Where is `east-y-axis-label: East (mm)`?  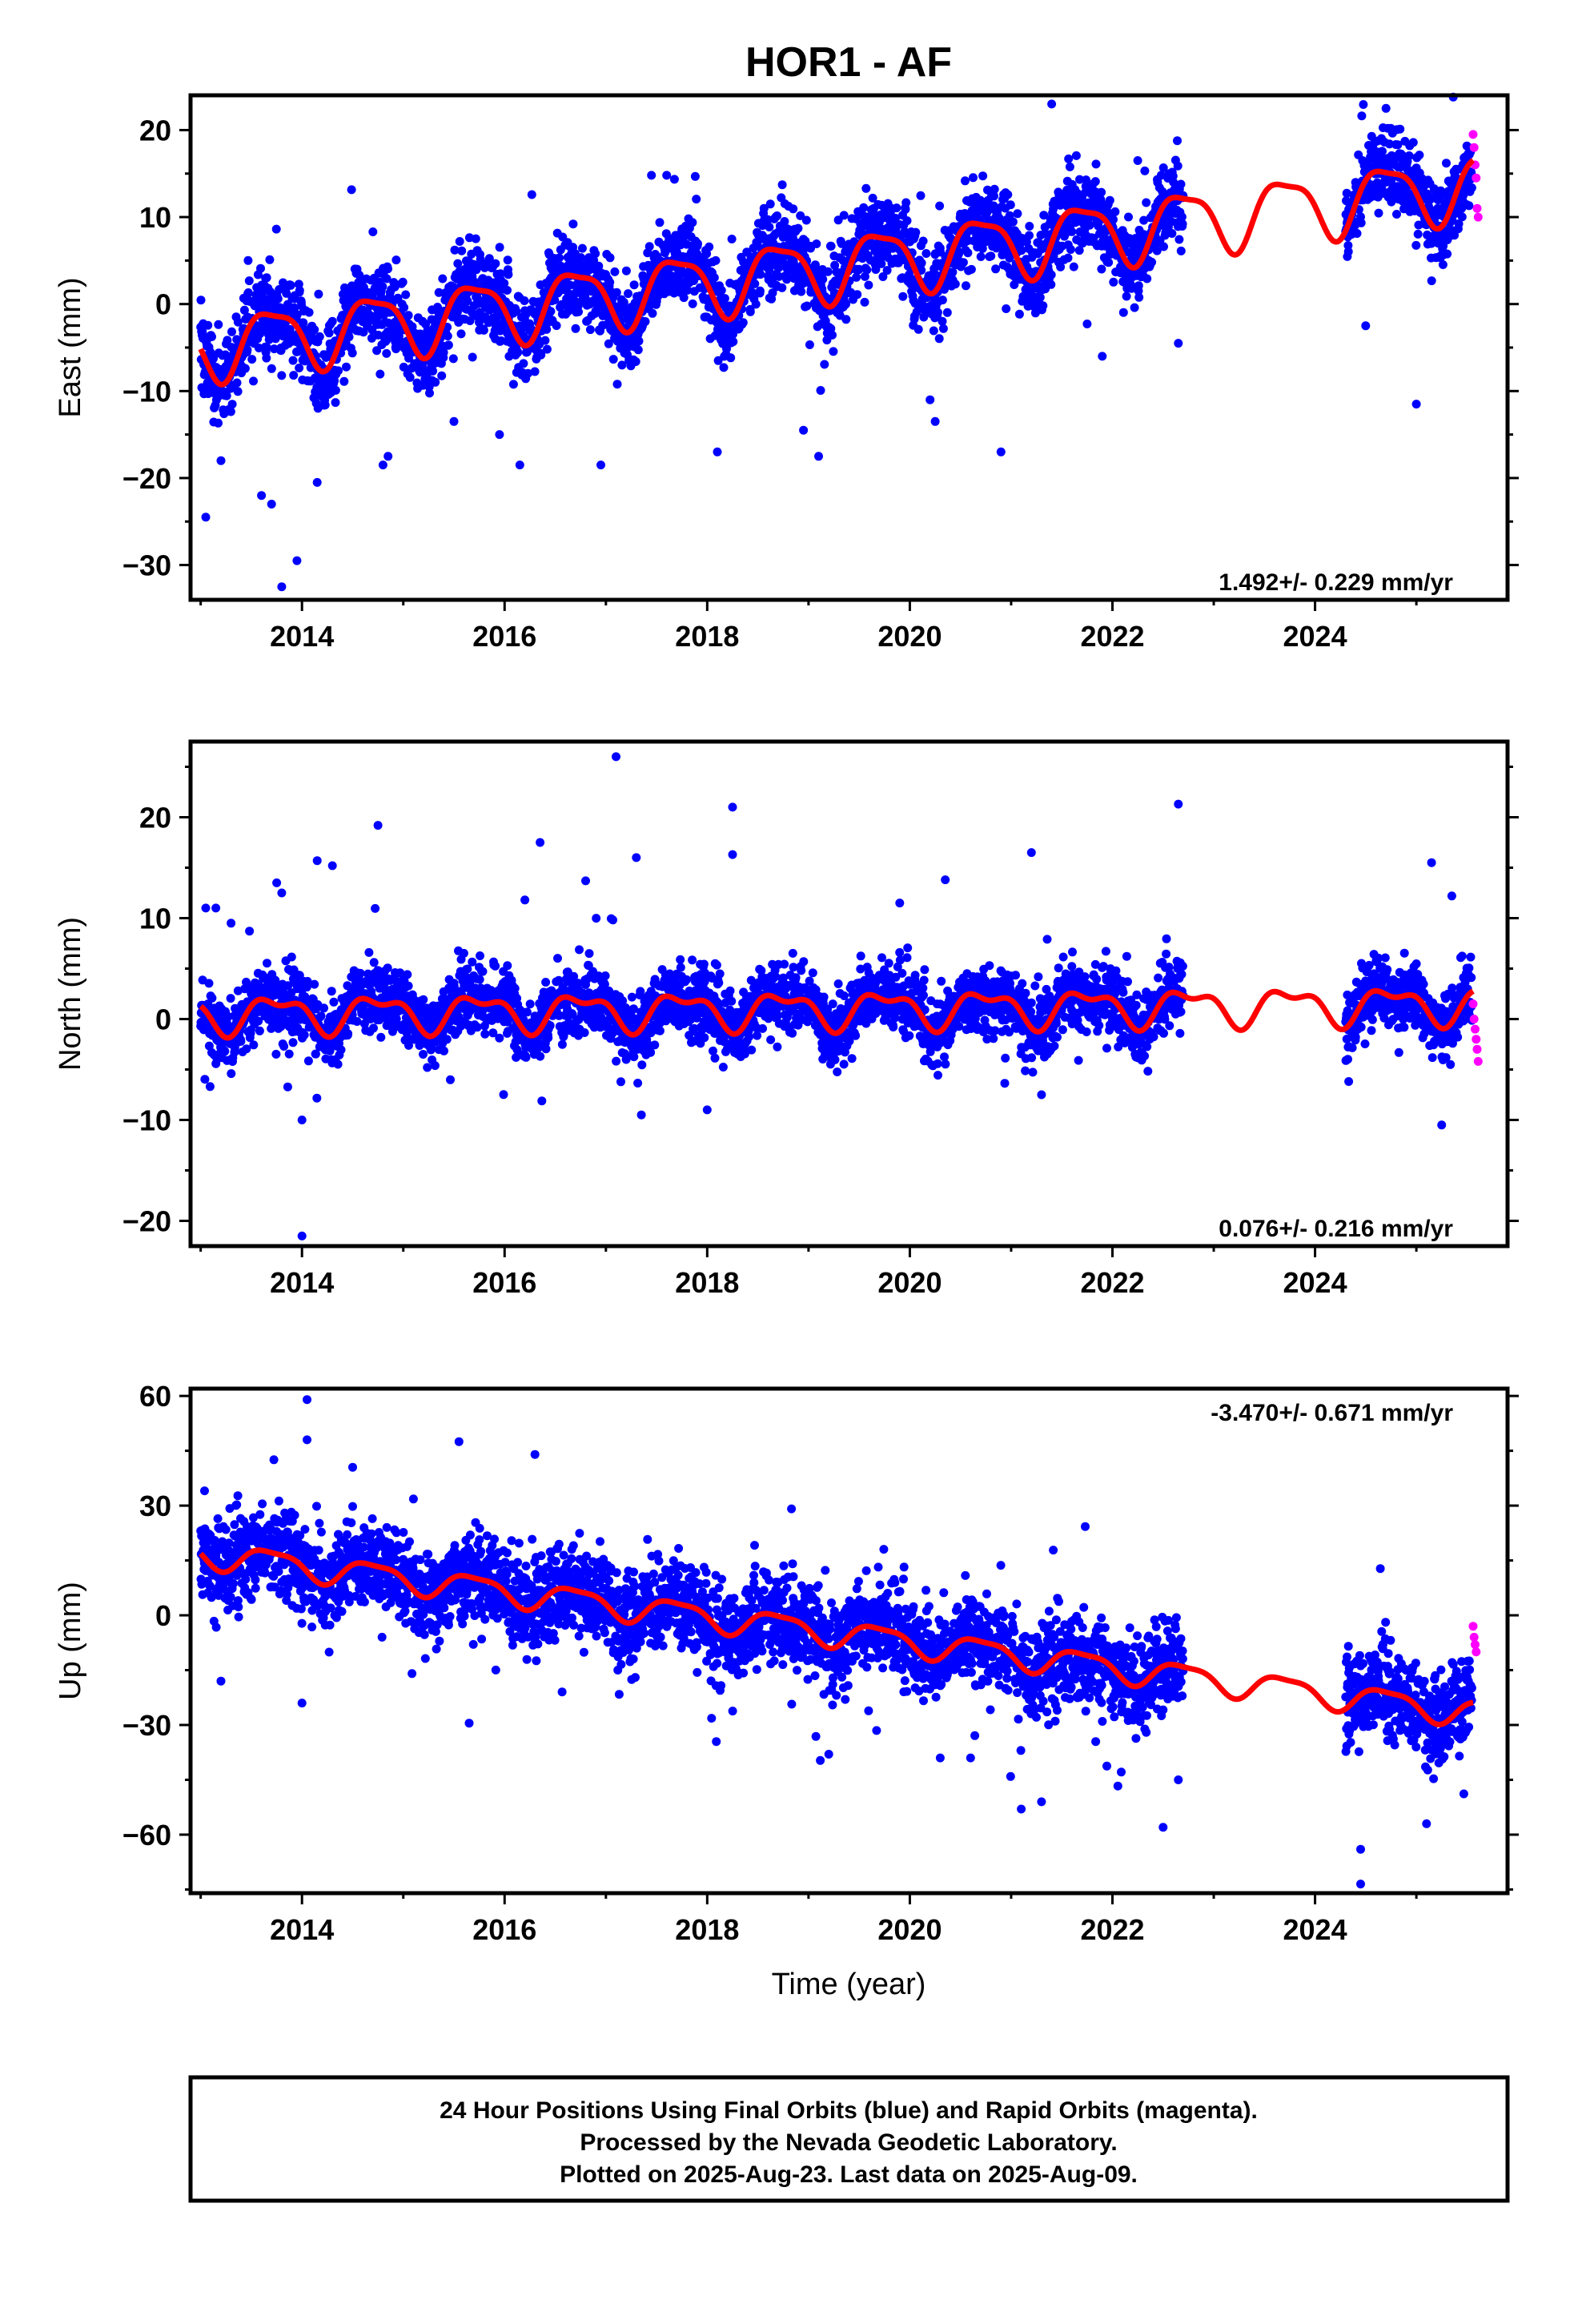
east-y-axis-label: East (mm) is located at coordinates (70, 347).